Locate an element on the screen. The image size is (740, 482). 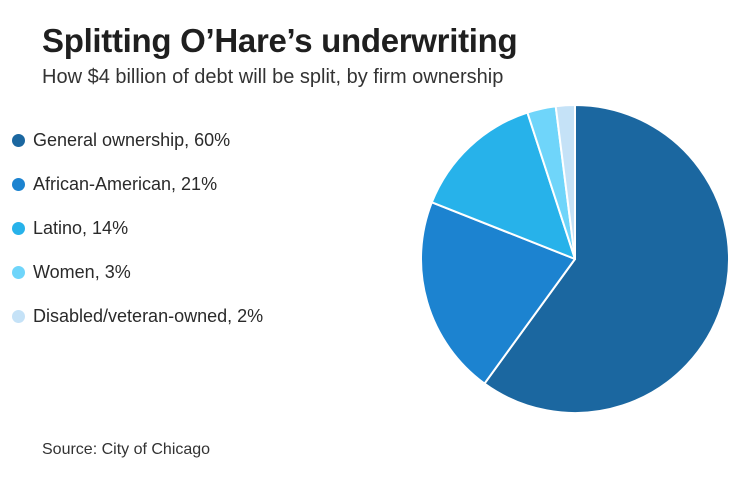
legend-item-general: General ownership, 60% is located at coordinates (137, 140).